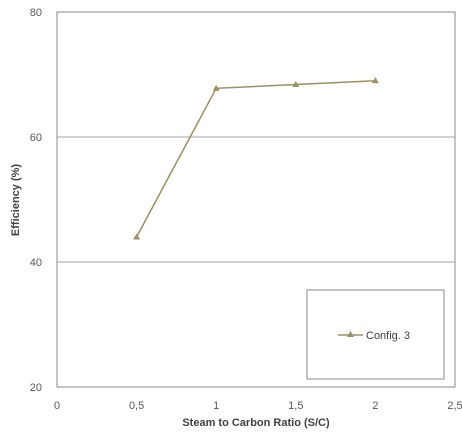  Describe the element at coordinates (36, 263) in the screenshot. I see `y-tick-label: 40` at that location.